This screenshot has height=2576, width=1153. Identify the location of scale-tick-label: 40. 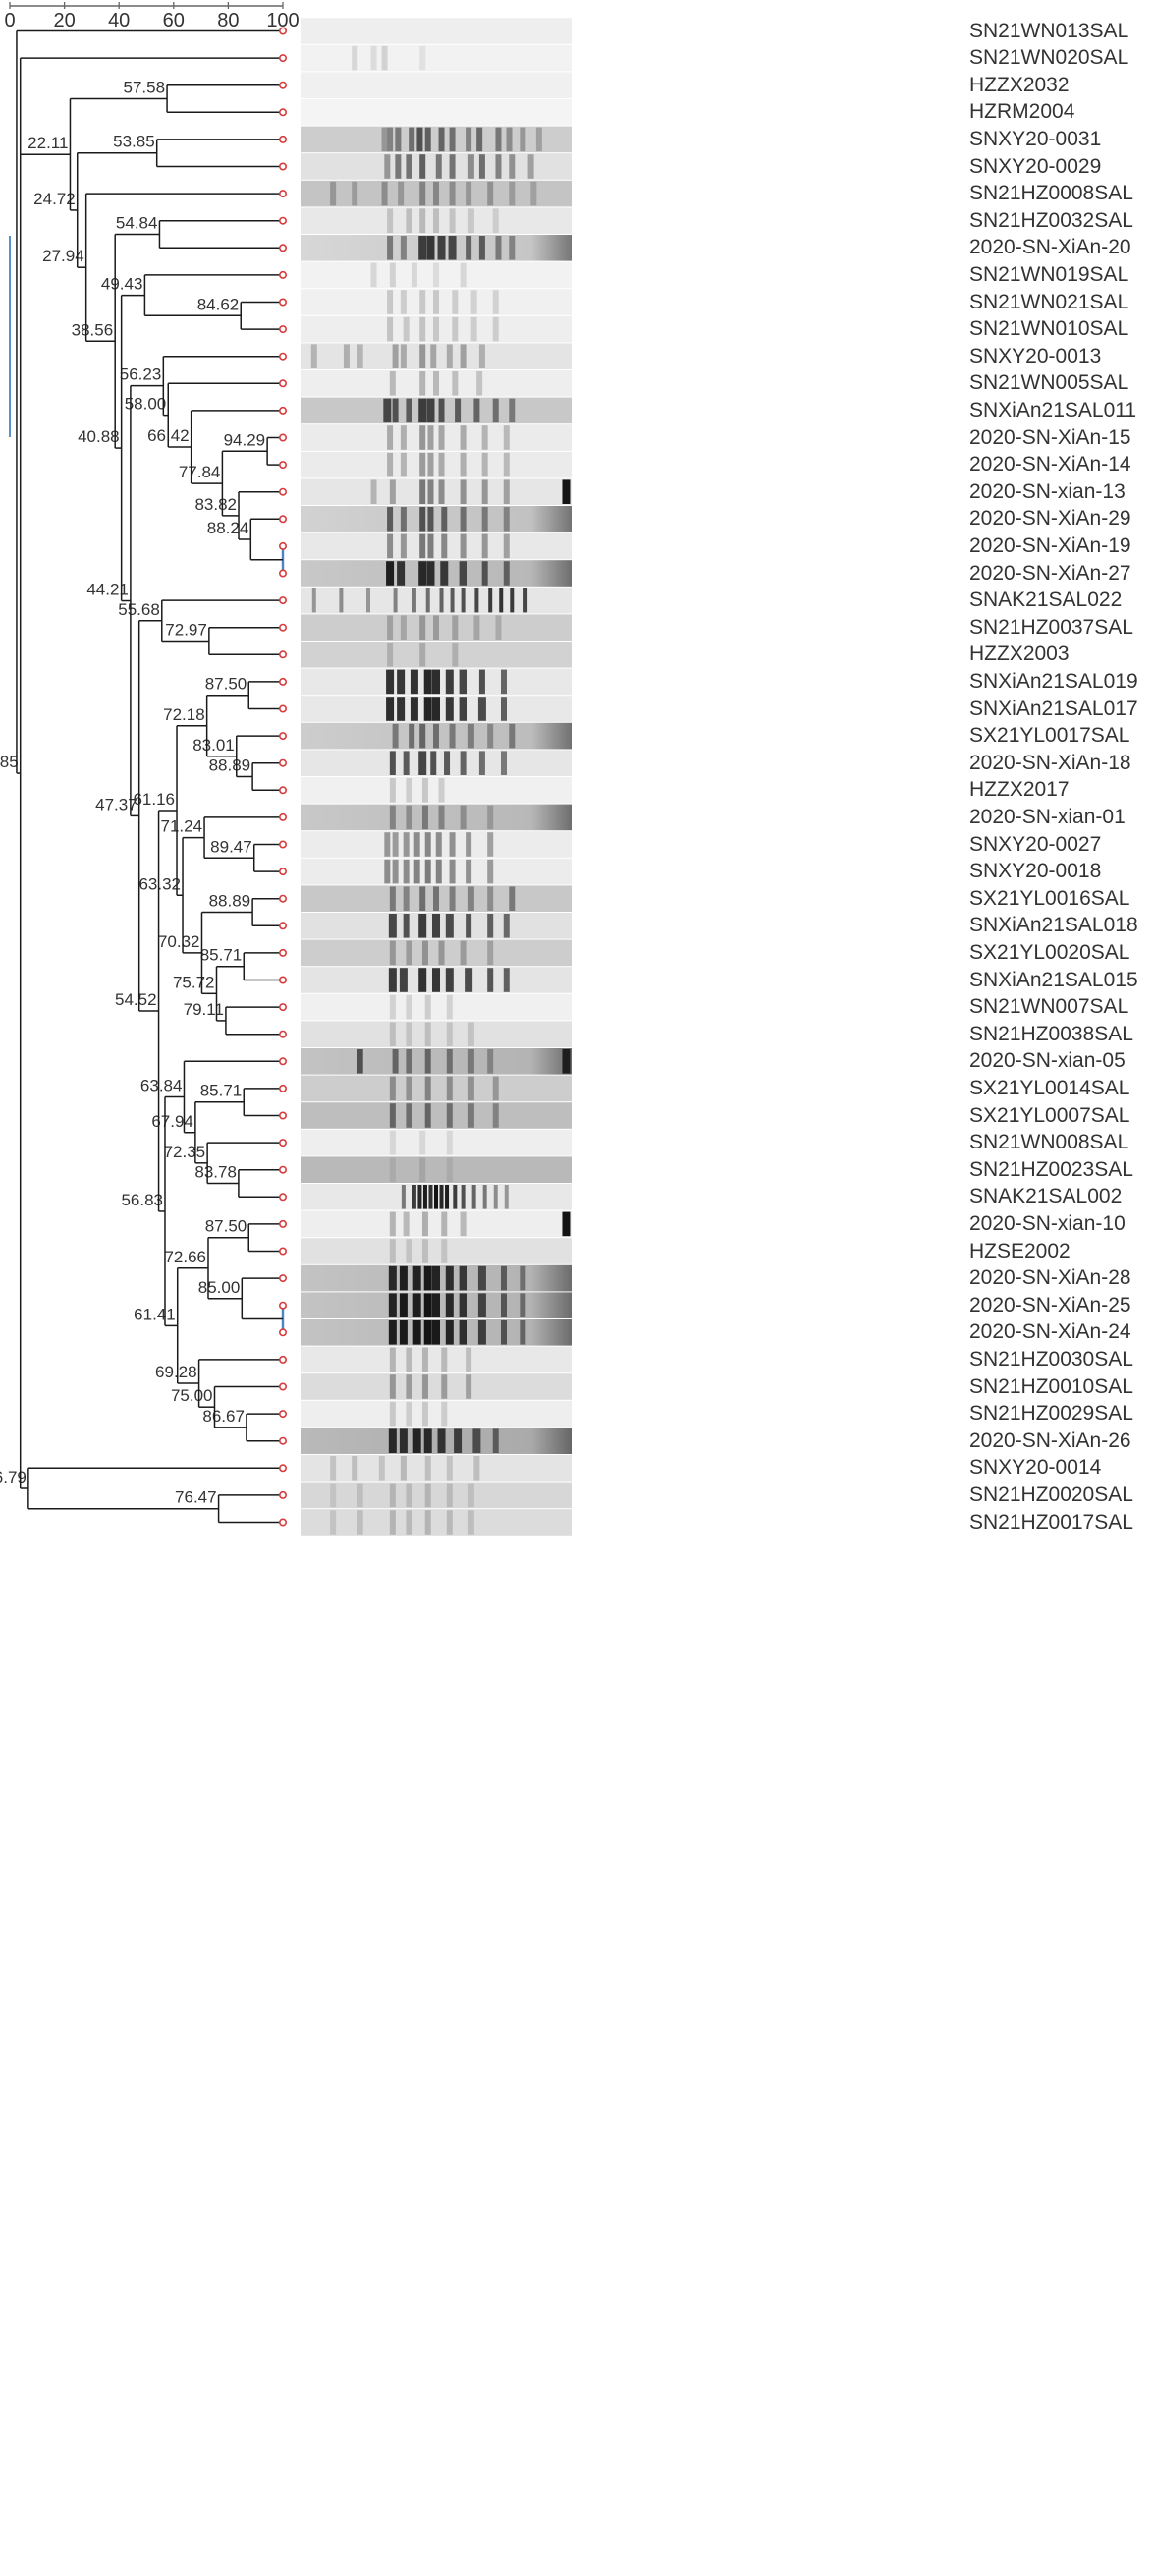
(119, 20).